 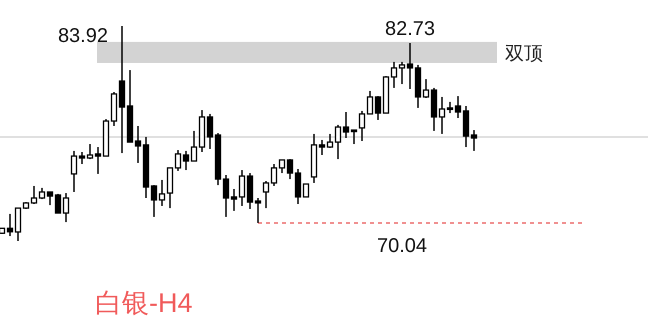 What do you see at coordinates (402, 246) in the screenshot?
I see `annotation: 70.04` at bounding box center [402, 246].